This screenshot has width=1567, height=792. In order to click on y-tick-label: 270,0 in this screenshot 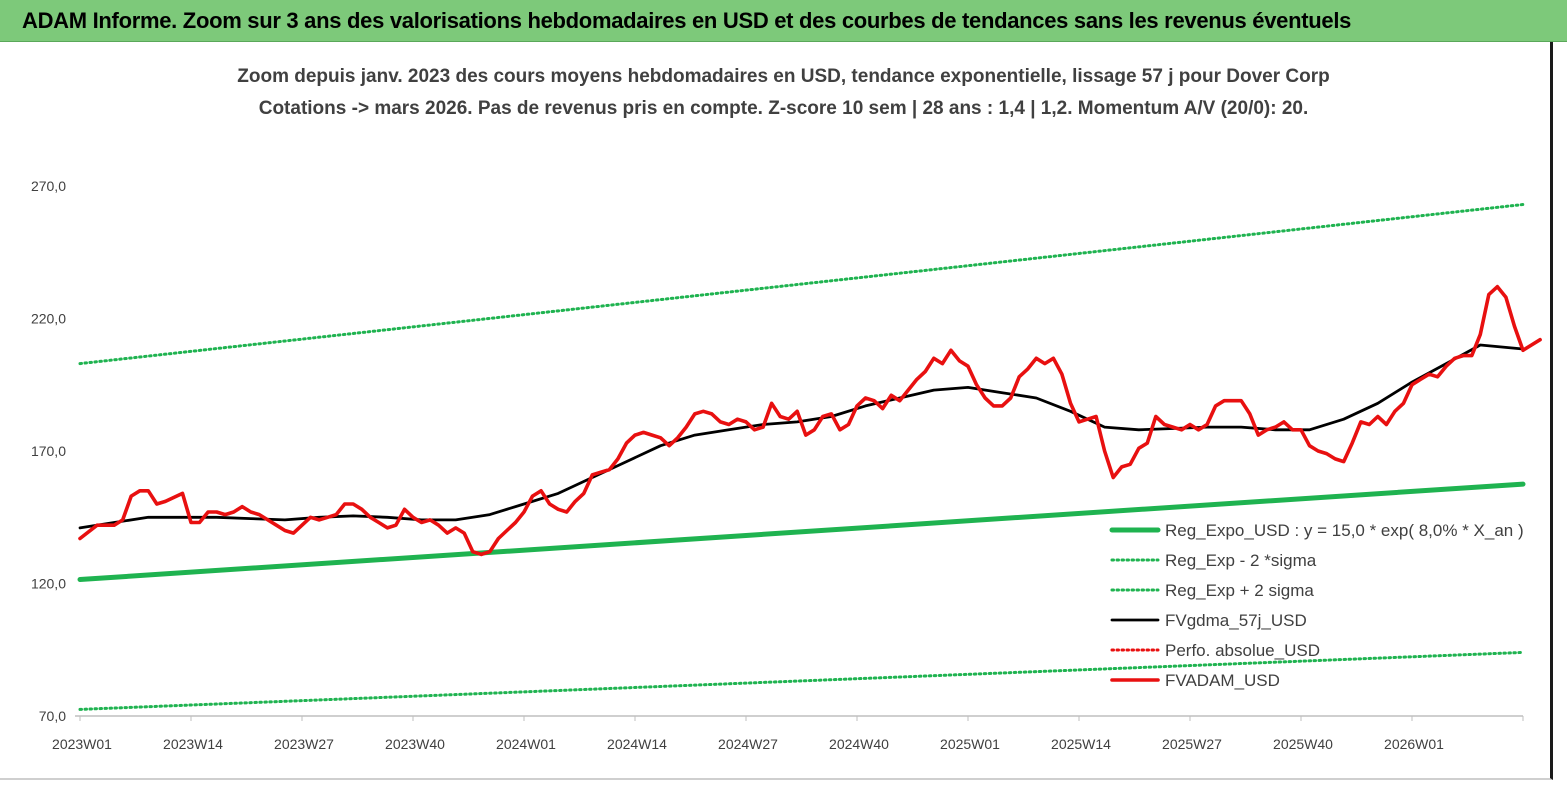, I will do `click(48, 186)`.